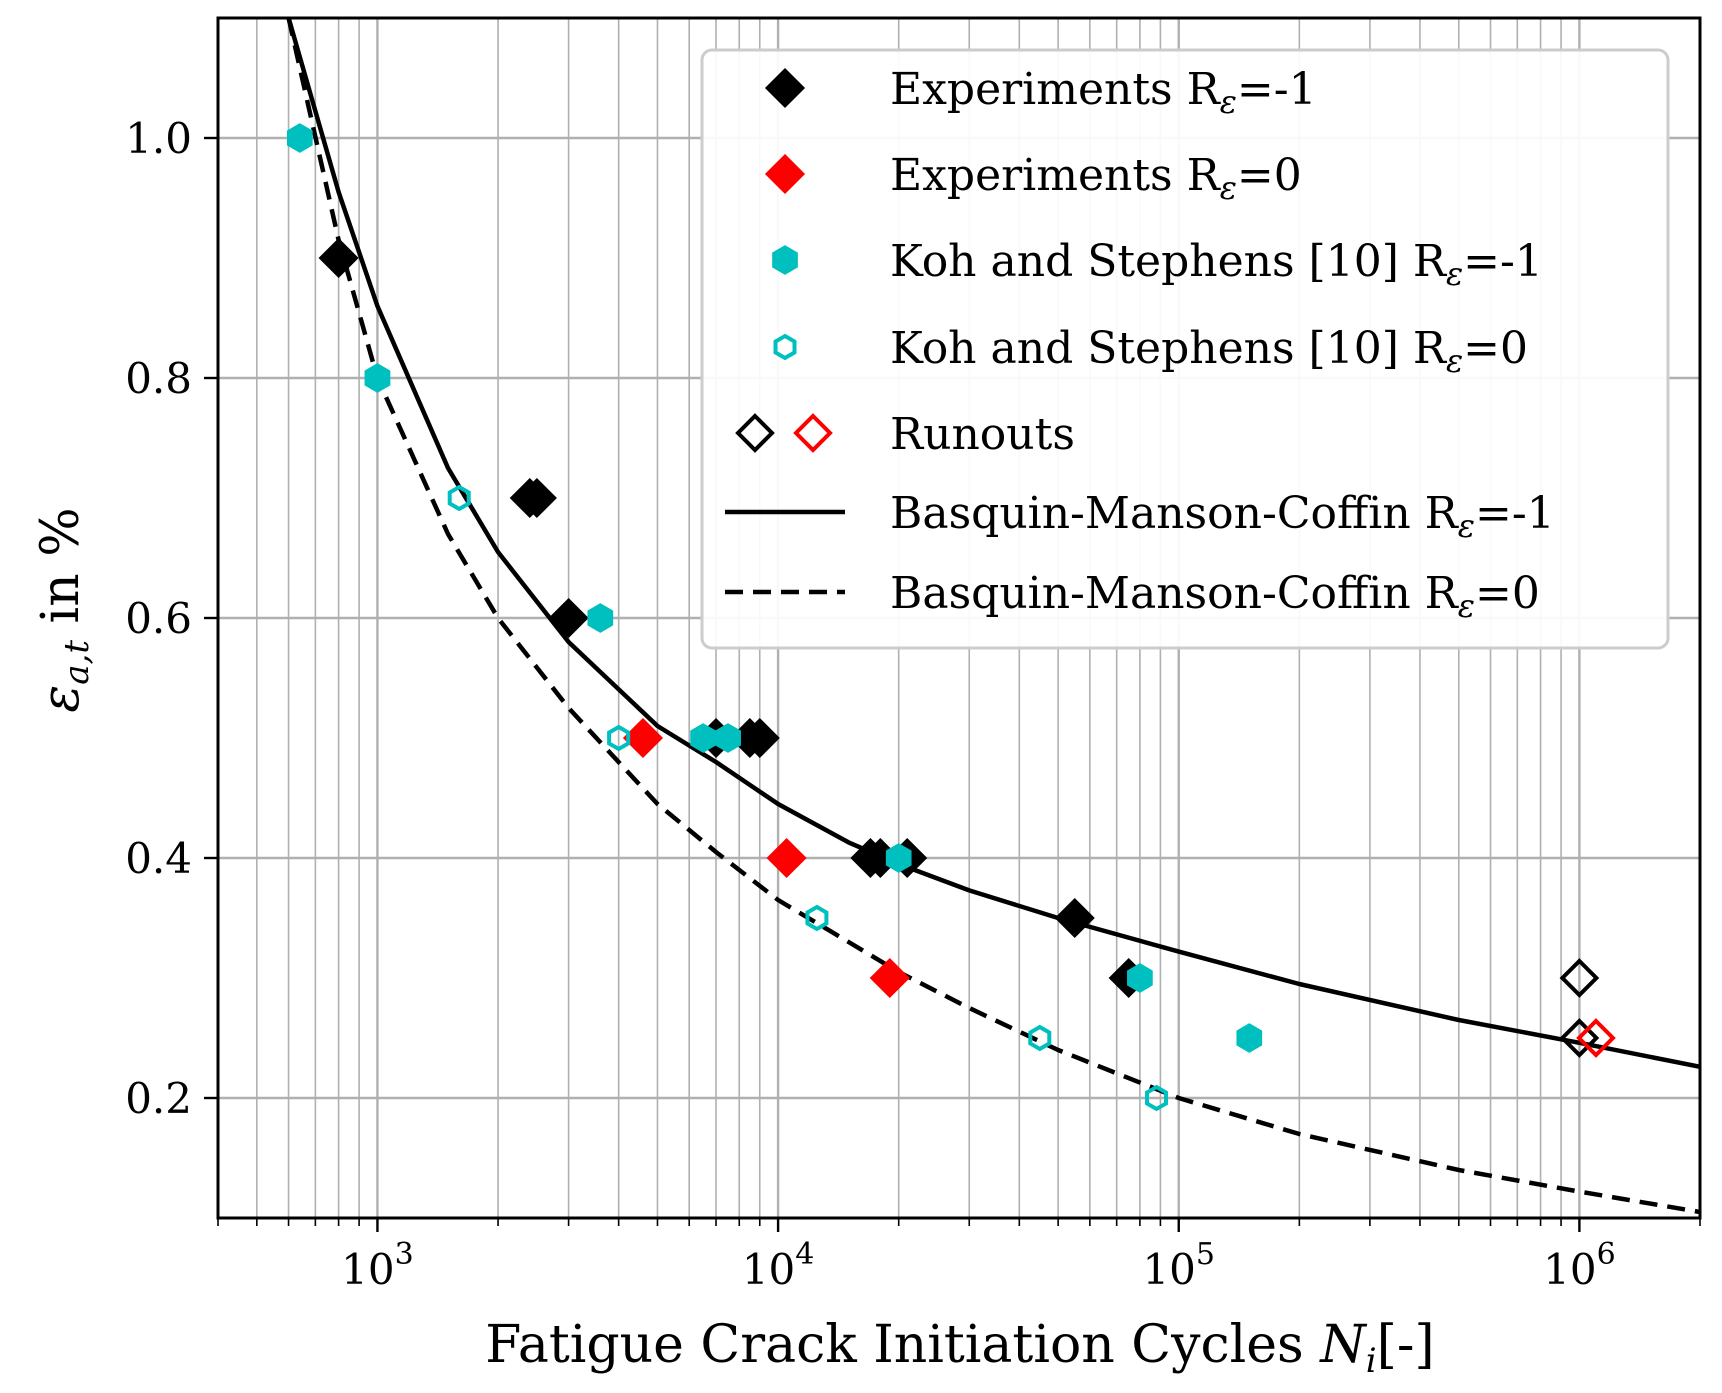 This screenshot has width=1722, height=1393. I want to click on x-tick-exponent: 5, so click(1205, 1254).